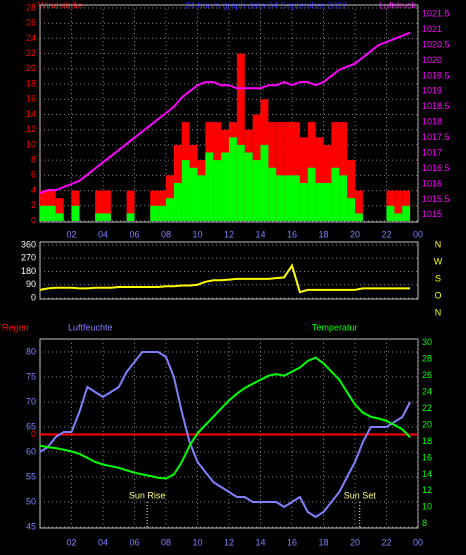 Image resolution: width=466 pixels, height=555 pixels. Describe the element at coordinates (31, 7) in the screenshot. I see `y-tick-label: 28` at that location.